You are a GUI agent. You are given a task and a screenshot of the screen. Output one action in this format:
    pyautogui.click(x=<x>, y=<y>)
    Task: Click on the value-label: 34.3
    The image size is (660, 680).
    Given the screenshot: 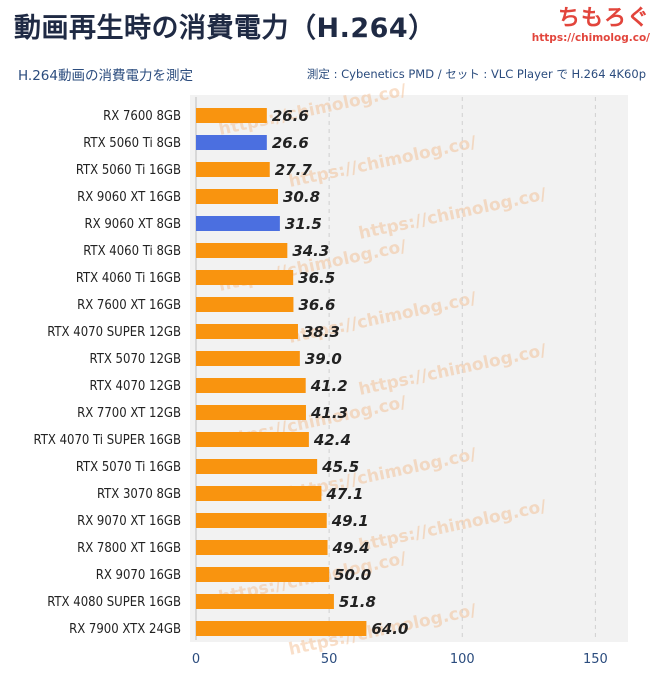 What is the action you would take?
    pyautogui.click(x=310, y=251)
    